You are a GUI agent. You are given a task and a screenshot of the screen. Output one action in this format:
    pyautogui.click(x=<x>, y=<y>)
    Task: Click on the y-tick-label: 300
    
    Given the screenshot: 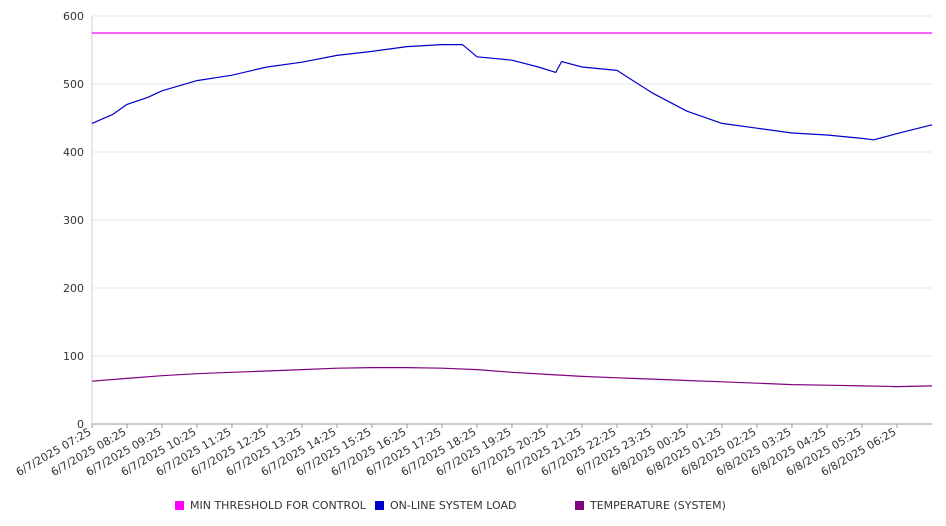 What is the action you would take?
    pyautogui.click(x=73, y=220)
    